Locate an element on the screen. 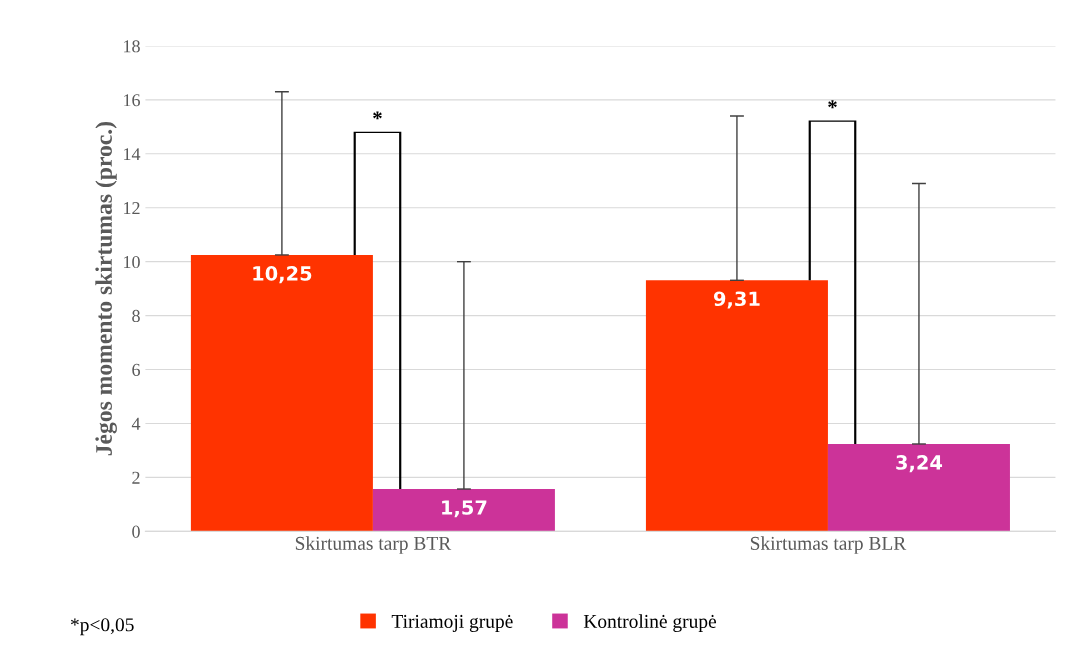  legend-label: Tiriamoji grupė is located at coordinates (452, 623).